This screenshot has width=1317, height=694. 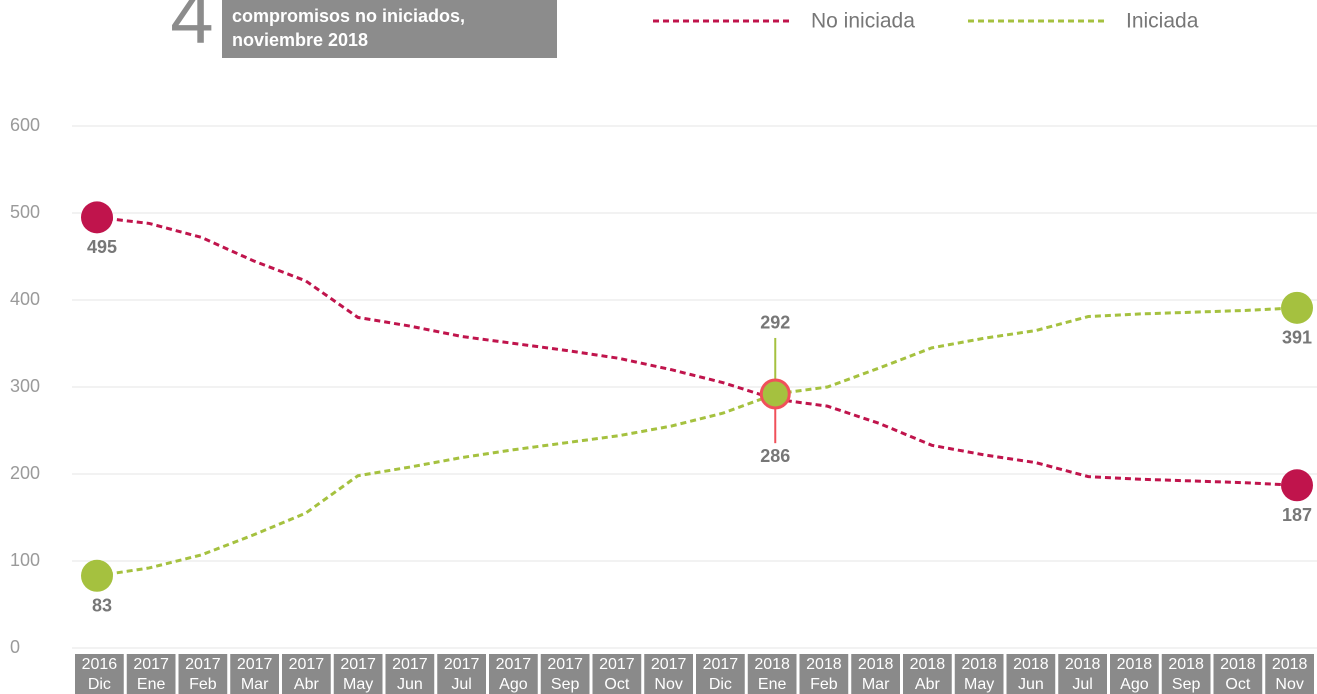 I want to click on data-label: 286, so click(x=775, y=456).